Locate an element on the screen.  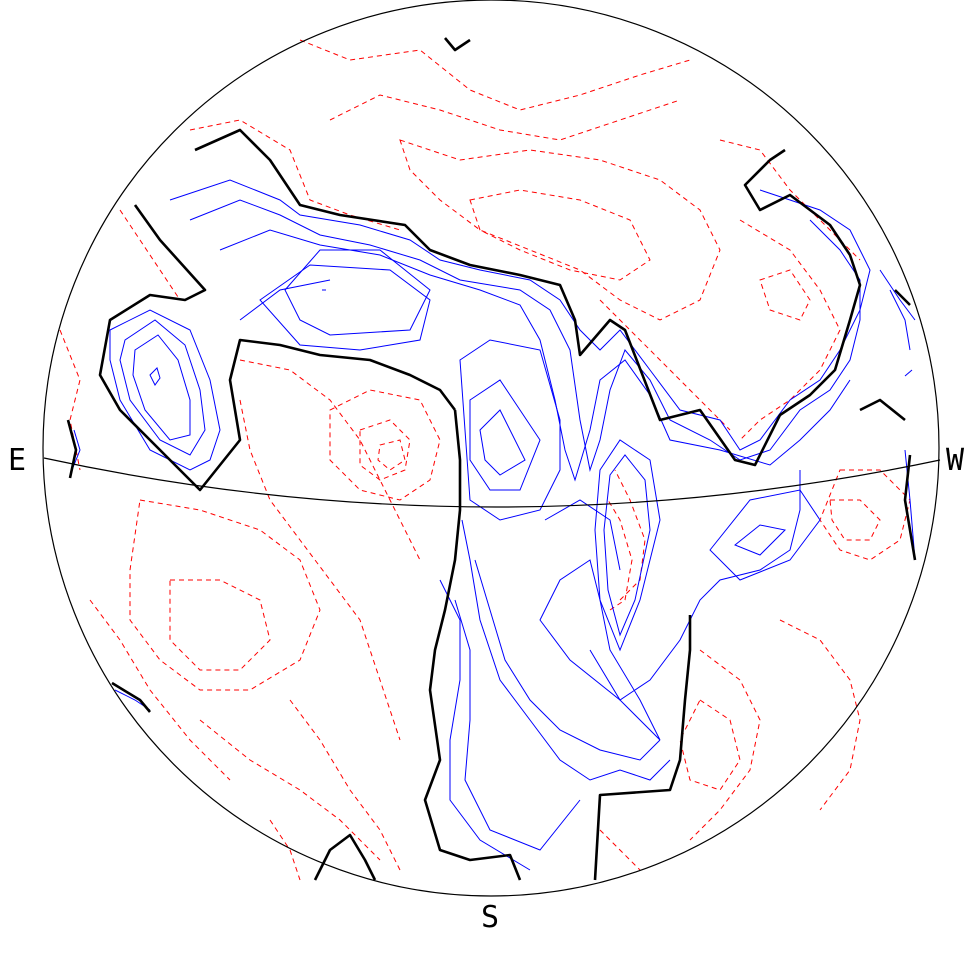
south-label: S is located at coordinates (490, 917).